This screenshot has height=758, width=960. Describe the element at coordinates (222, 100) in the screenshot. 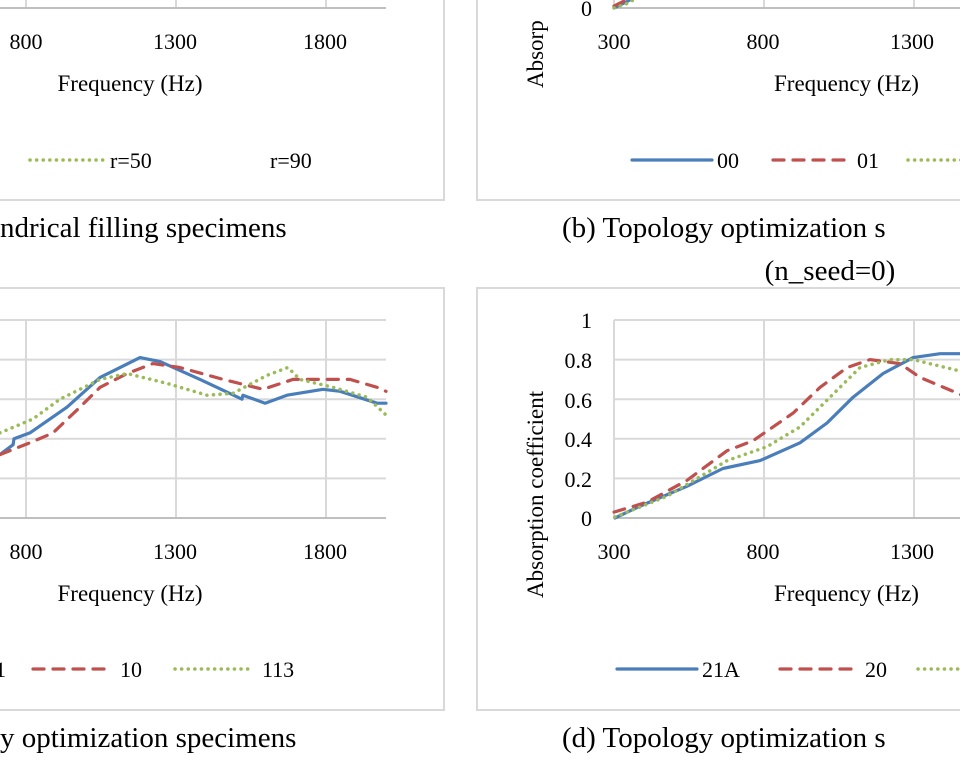

I see `panel-a-frame` at that location.